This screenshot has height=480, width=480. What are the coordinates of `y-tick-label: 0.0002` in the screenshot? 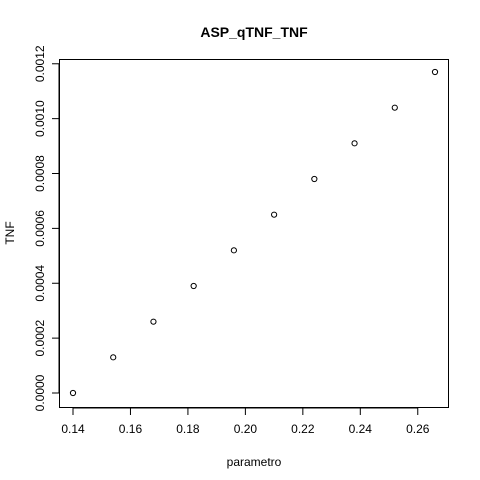 It's located at (40, 337).